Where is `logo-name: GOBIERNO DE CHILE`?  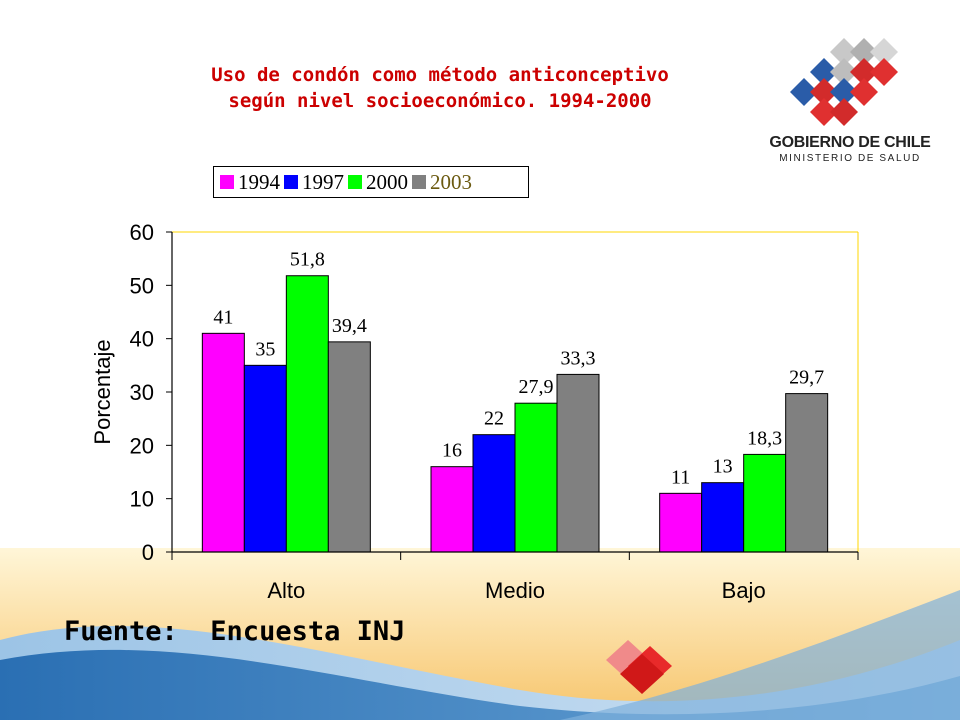 logo-name: GOBIERNO DE CHILE is located at coordinates (850, 142).